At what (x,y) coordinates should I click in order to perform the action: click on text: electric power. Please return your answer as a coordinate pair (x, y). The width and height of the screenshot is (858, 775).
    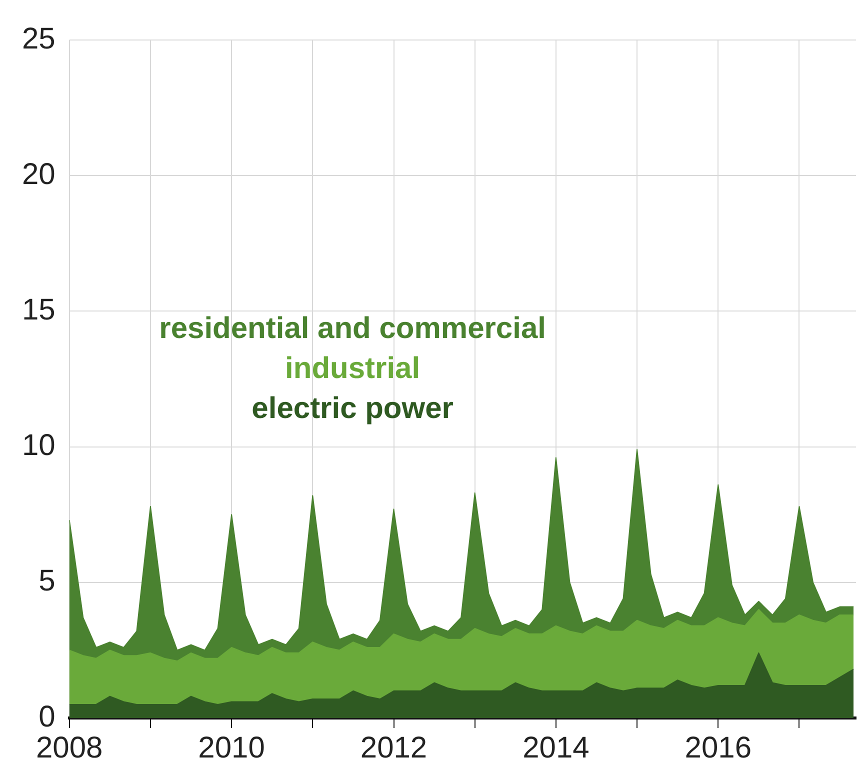
    Looking at the image, I should click on (353, 408).